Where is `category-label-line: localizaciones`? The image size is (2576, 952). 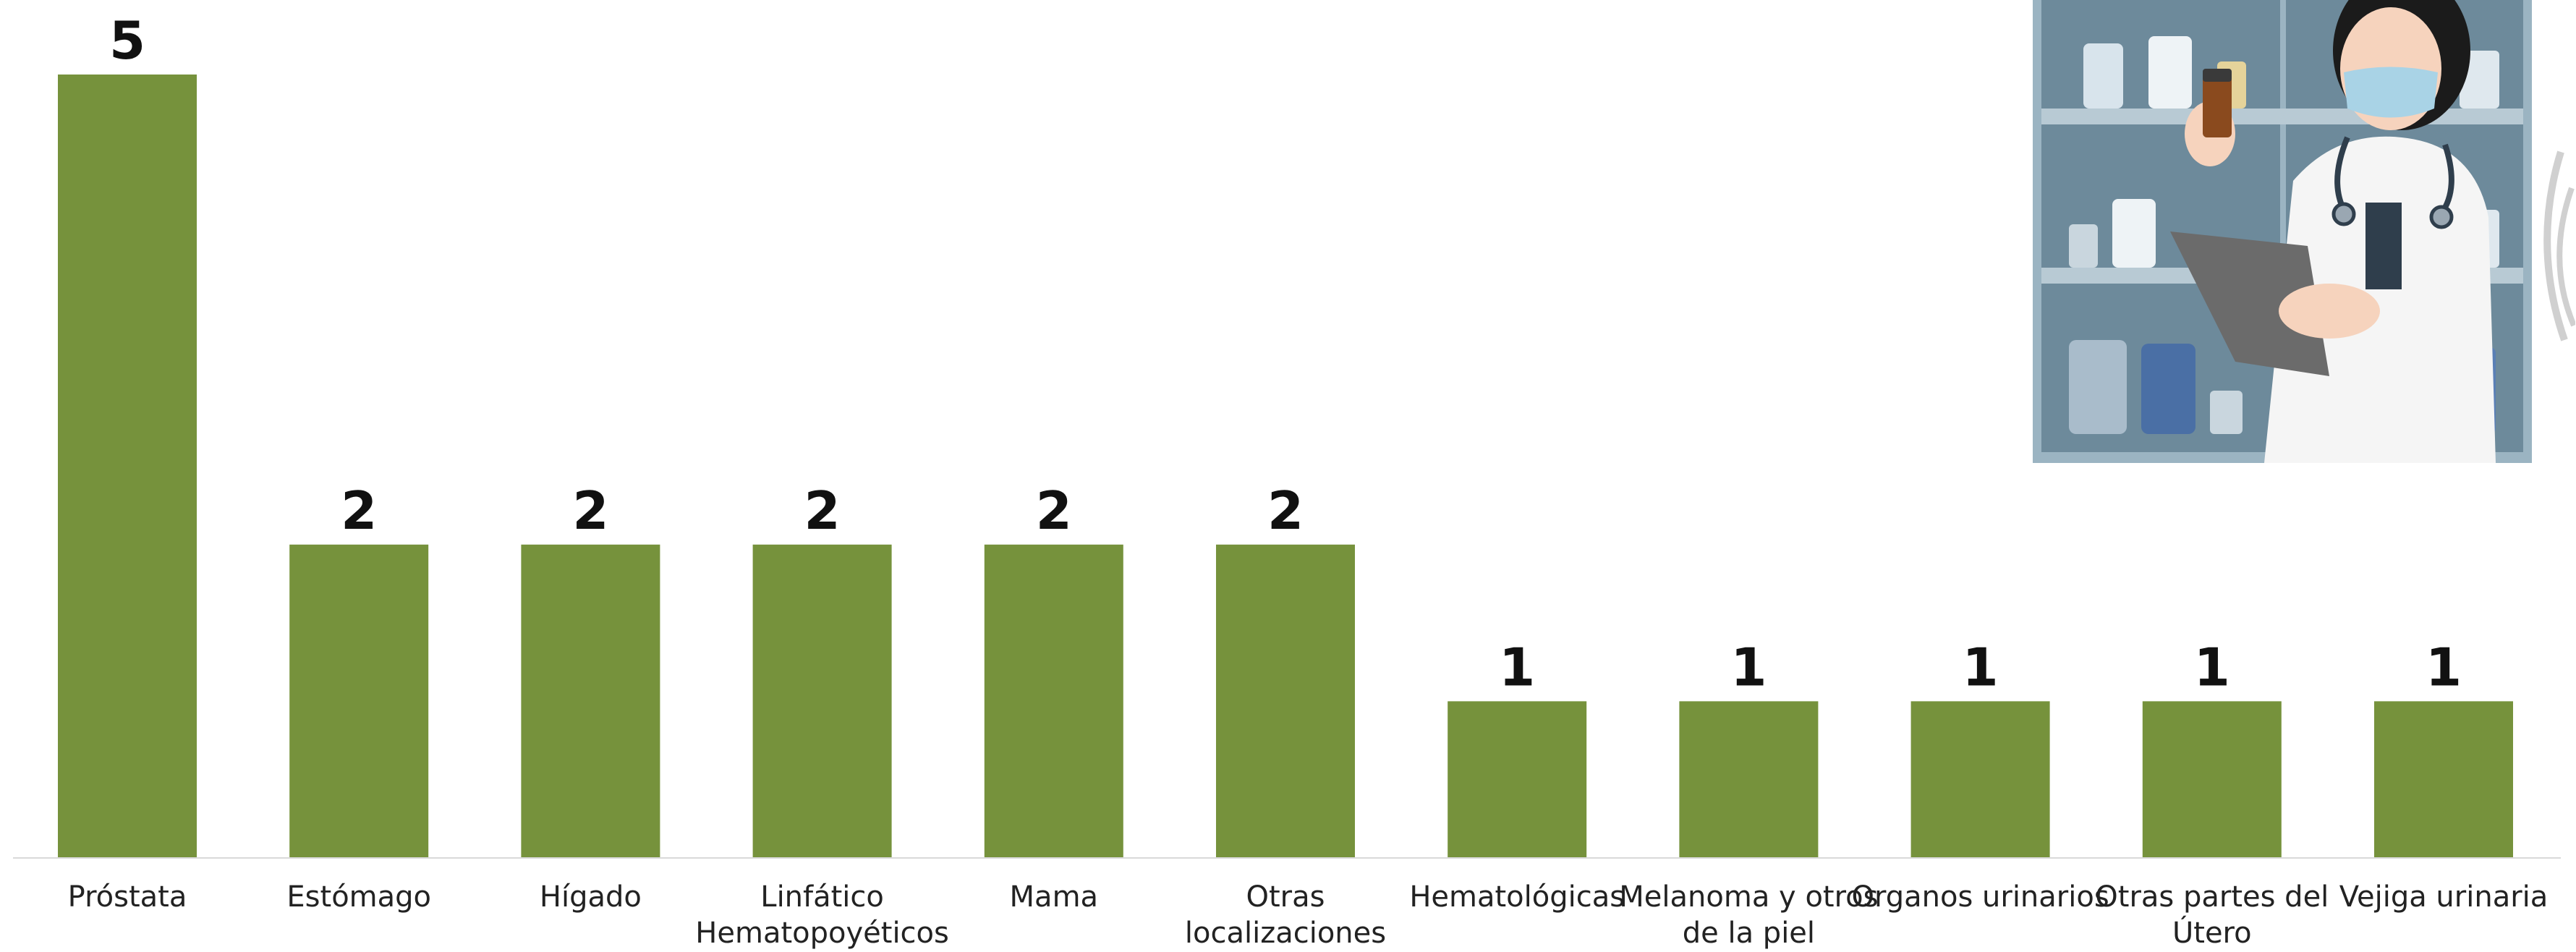 category-label-line: localizaciones is located at coordinates (1285, 934).